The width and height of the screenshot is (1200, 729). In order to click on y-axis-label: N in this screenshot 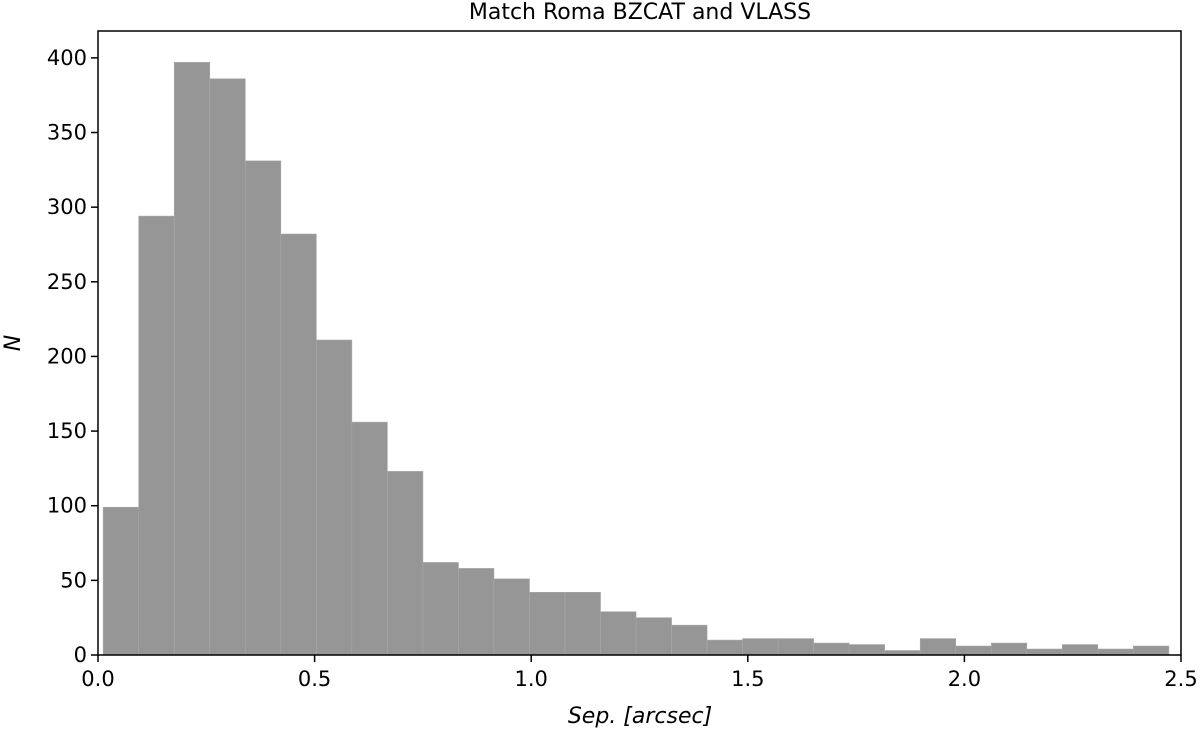, I will do `click(13, 343)`.